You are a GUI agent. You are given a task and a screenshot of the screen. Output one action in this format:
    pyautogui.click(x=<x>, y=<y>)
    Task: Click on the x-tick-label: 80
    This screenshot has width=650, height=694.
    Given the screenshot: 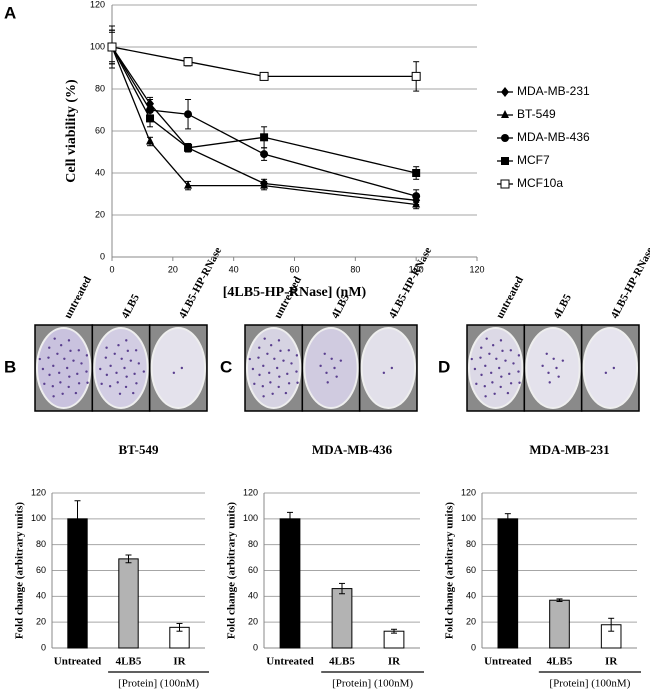 What is the action you would take?
    pyautogui.click(x=355, y=269)
    